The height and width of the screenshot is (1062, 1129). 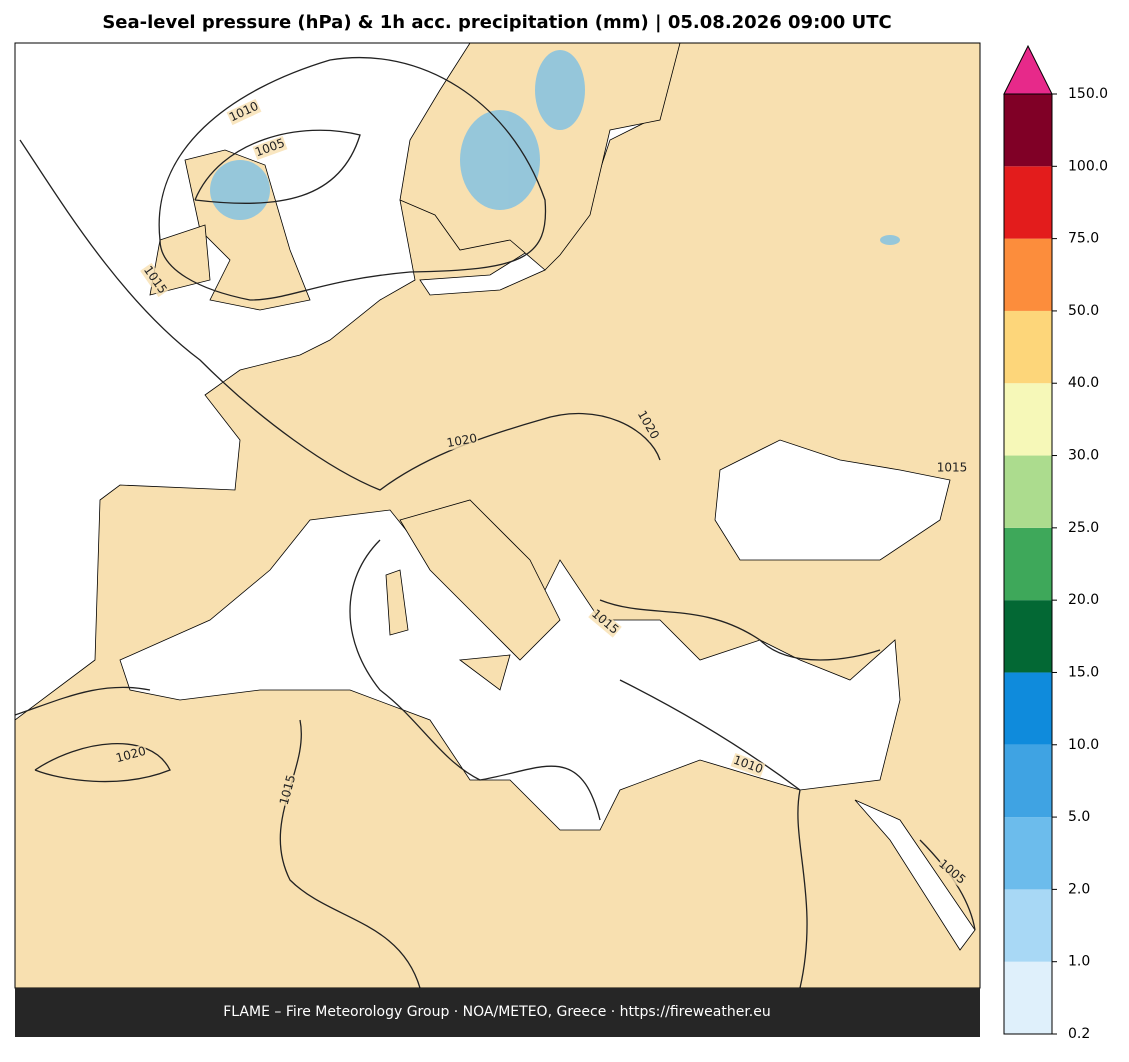 I want to click on colorbar-tick-label: 25.0, so click(x=1083, y=528).